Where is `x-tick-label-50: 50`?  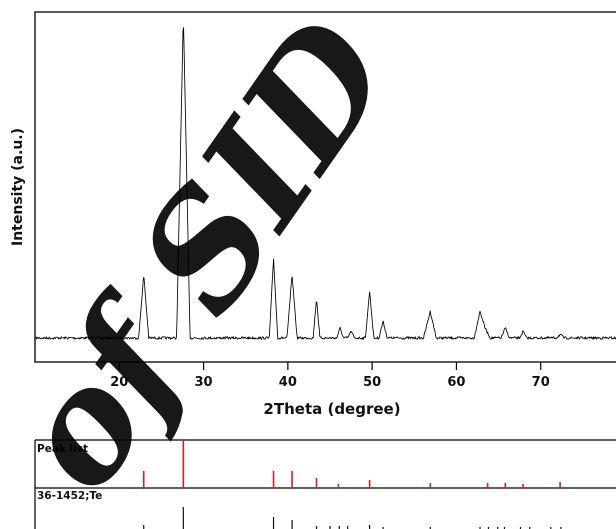
x-tick-label-50: 50 is located at coordinates (372, 382).